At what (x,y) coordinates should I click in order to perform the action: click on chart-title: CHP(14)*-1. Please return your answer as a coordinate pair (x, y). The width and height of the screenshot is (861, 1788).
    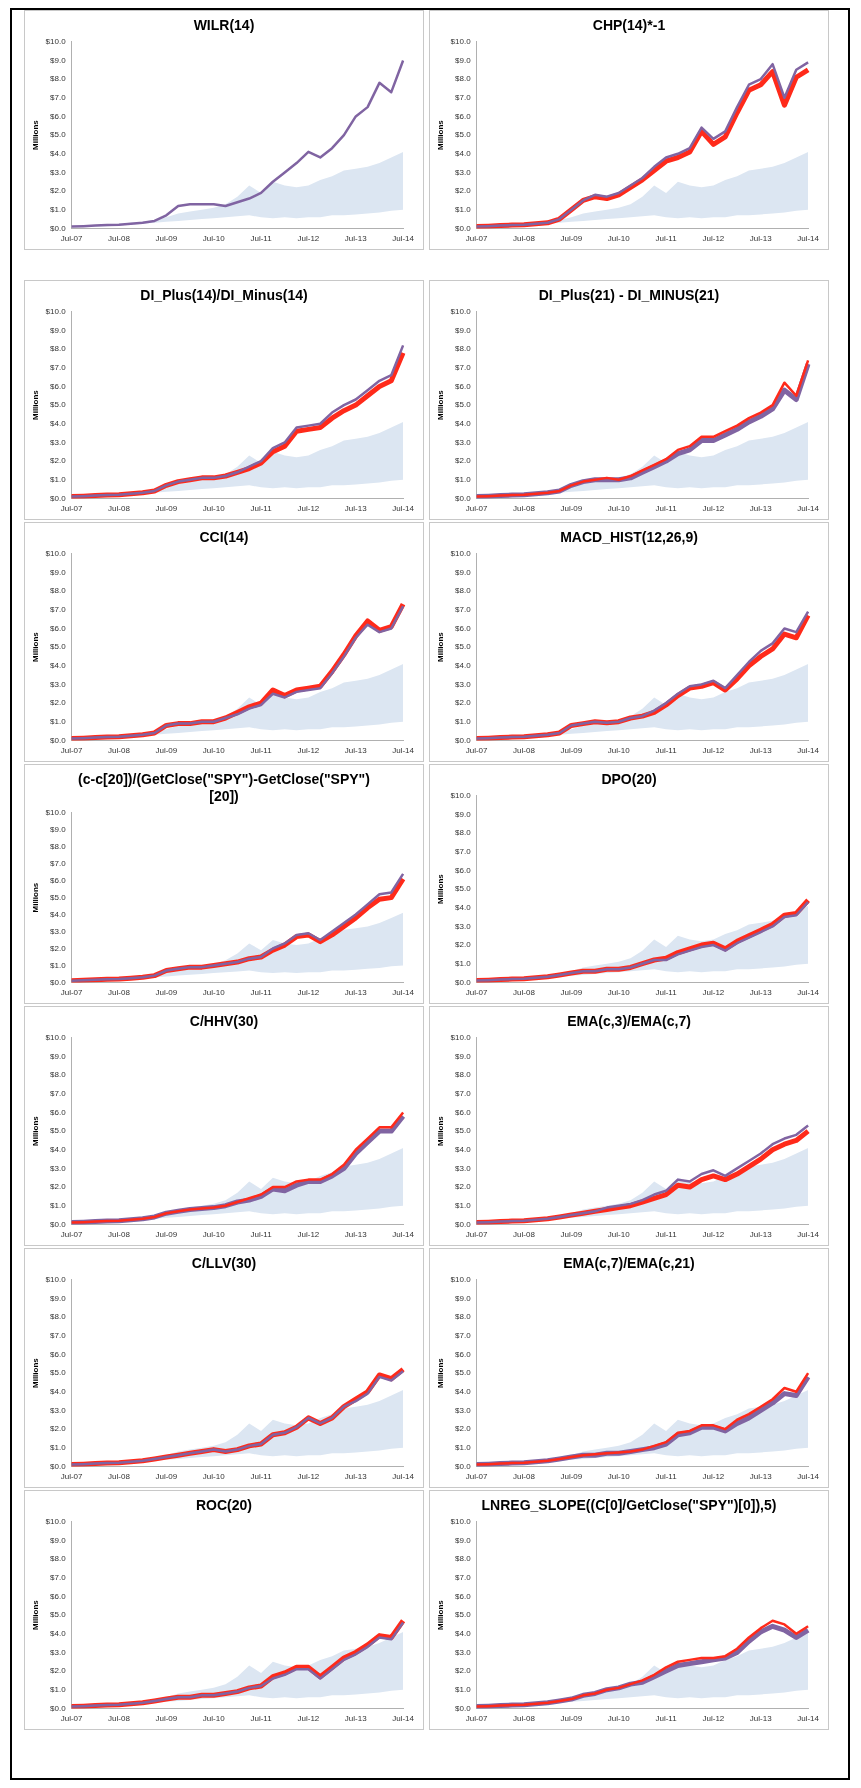
    Looking at the image, I should click on (629, 25).